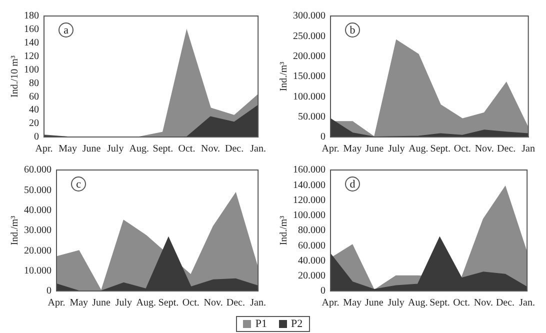 The height and width of the screenshot is (333, 546). What do you see at coordinates (309, 76) in the screenshot?
I see `y-tick-label: 150.000` at bounding box center [309, 76].